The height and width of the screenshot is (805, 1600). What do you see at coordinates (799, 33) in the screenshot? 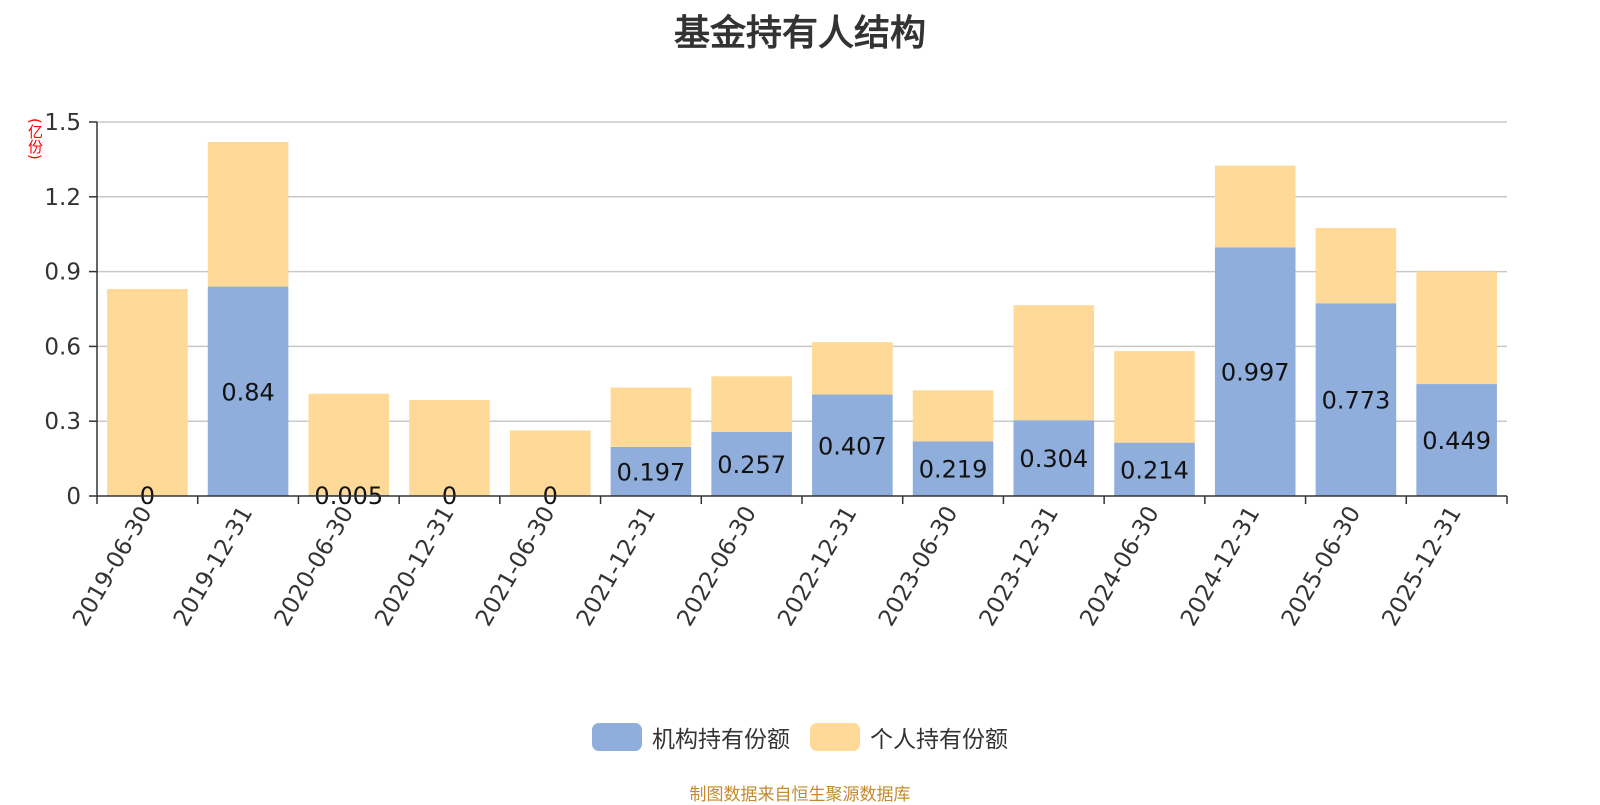
I see `chart-title: 基金持有人结构` at bounding box center [799, 33].